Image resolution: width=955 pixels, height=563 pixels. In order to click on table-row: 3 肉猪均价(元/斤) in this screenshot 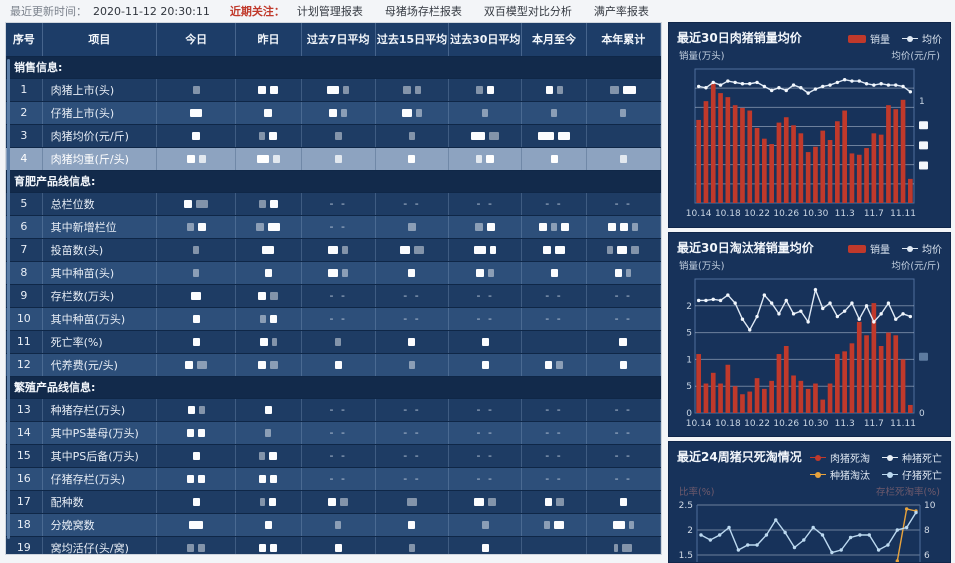, I will do `click(333, 136)`.